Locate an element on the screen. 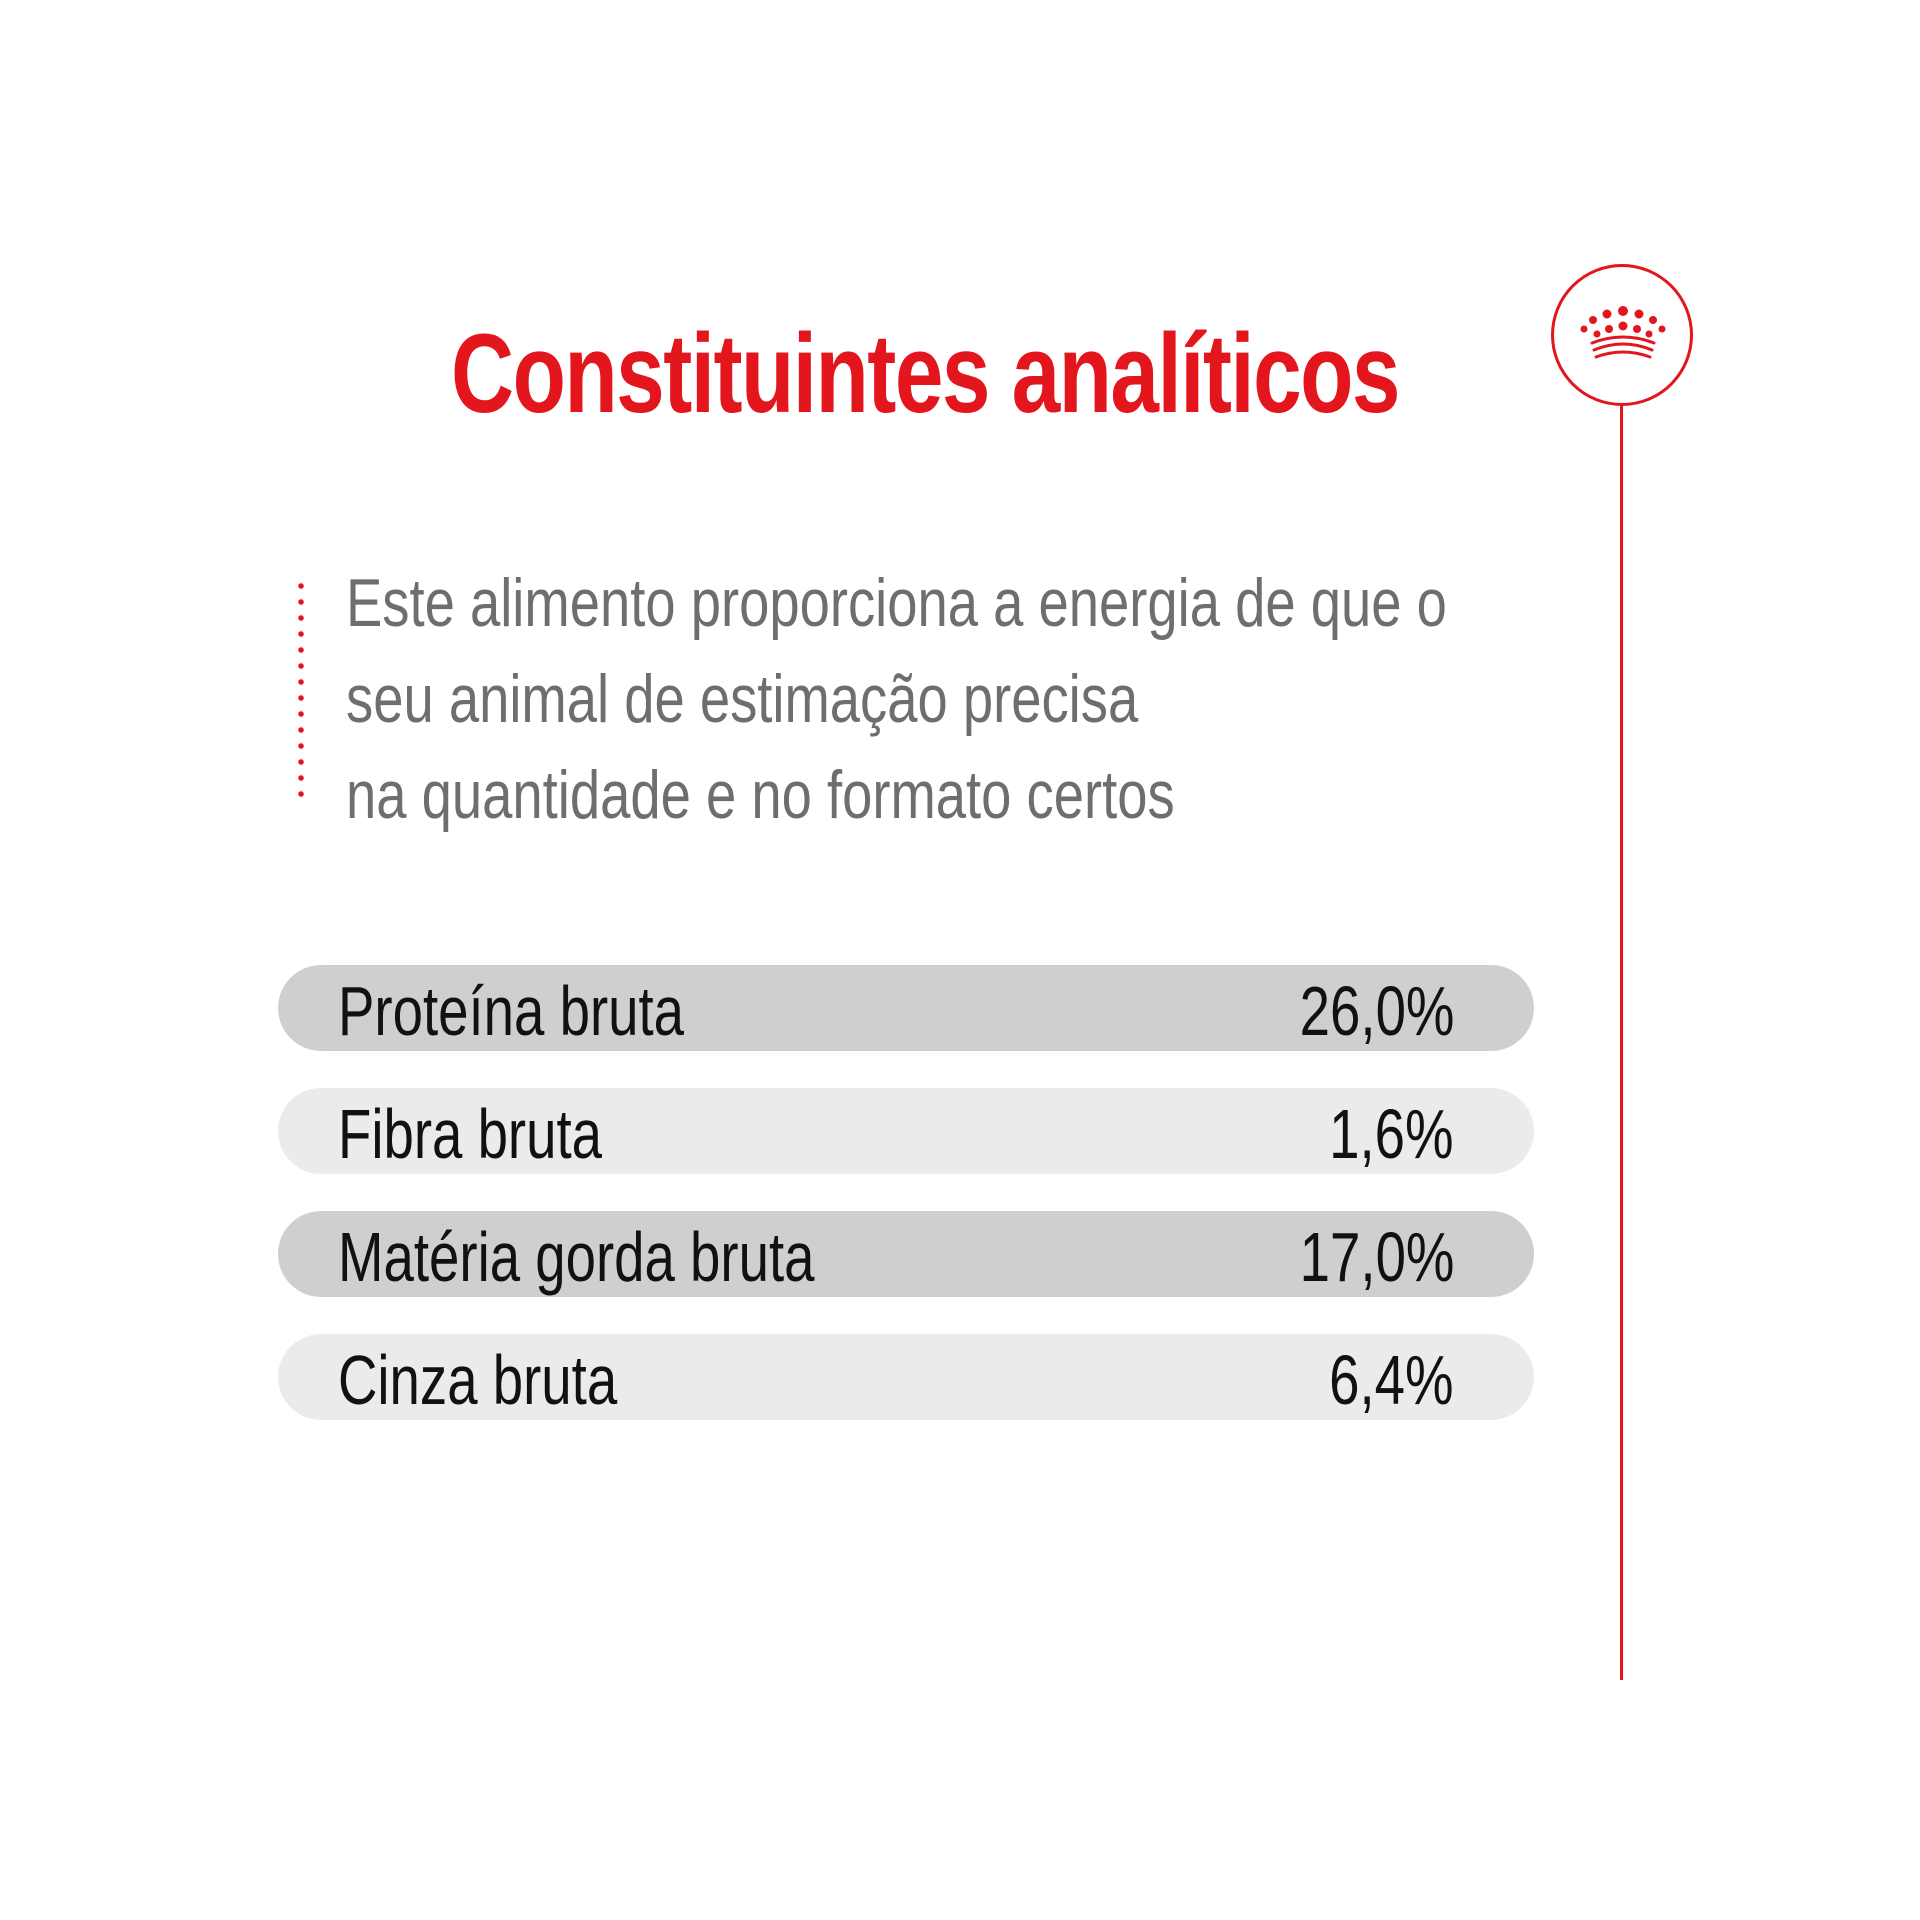  nutrient-row: Cinza bruta 6,4% is located at coordinates (906, 1377).